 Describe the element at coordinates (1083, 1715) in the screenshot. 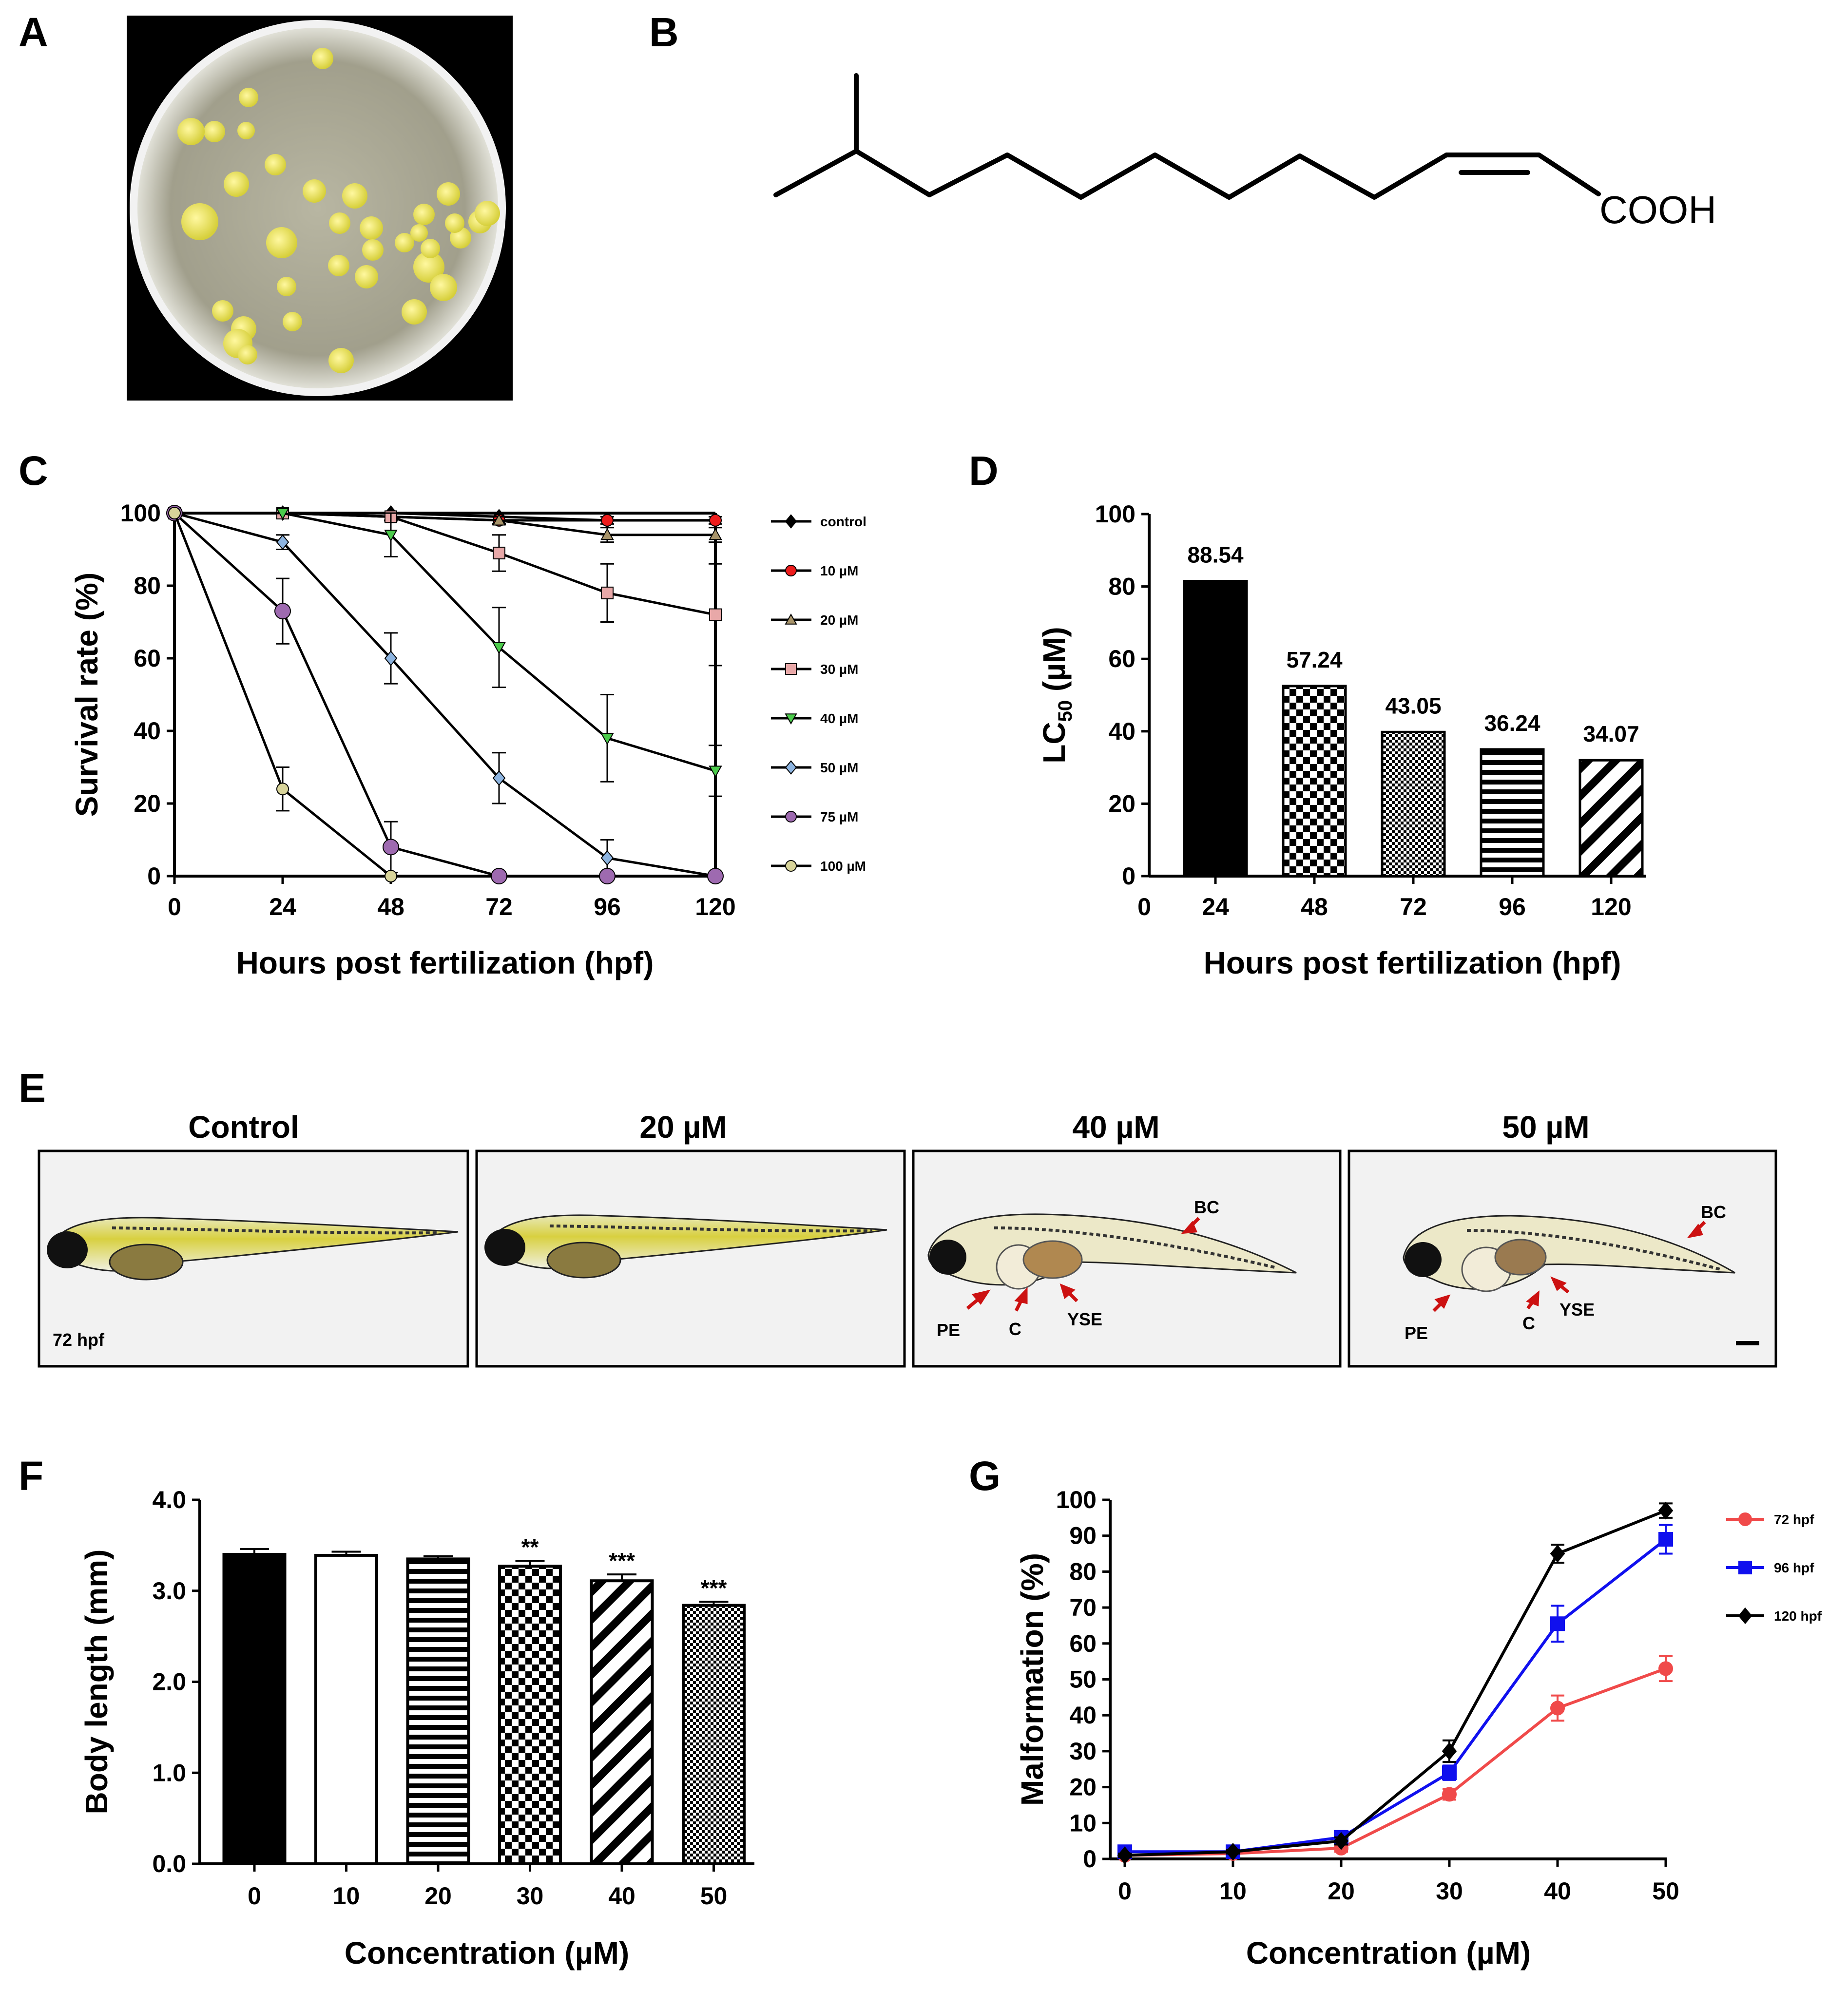

I see `y-tick-label: 40` at that location.